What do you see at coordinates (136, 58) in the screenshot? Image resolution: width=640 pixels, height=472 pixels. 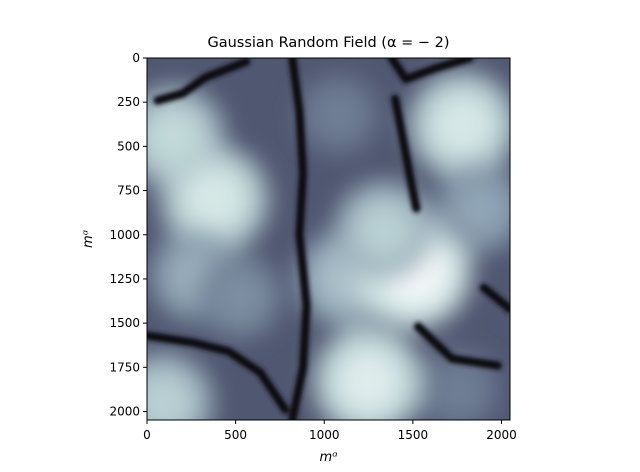 I see `y-tick-label: 0` at bounding box center [136, 58].